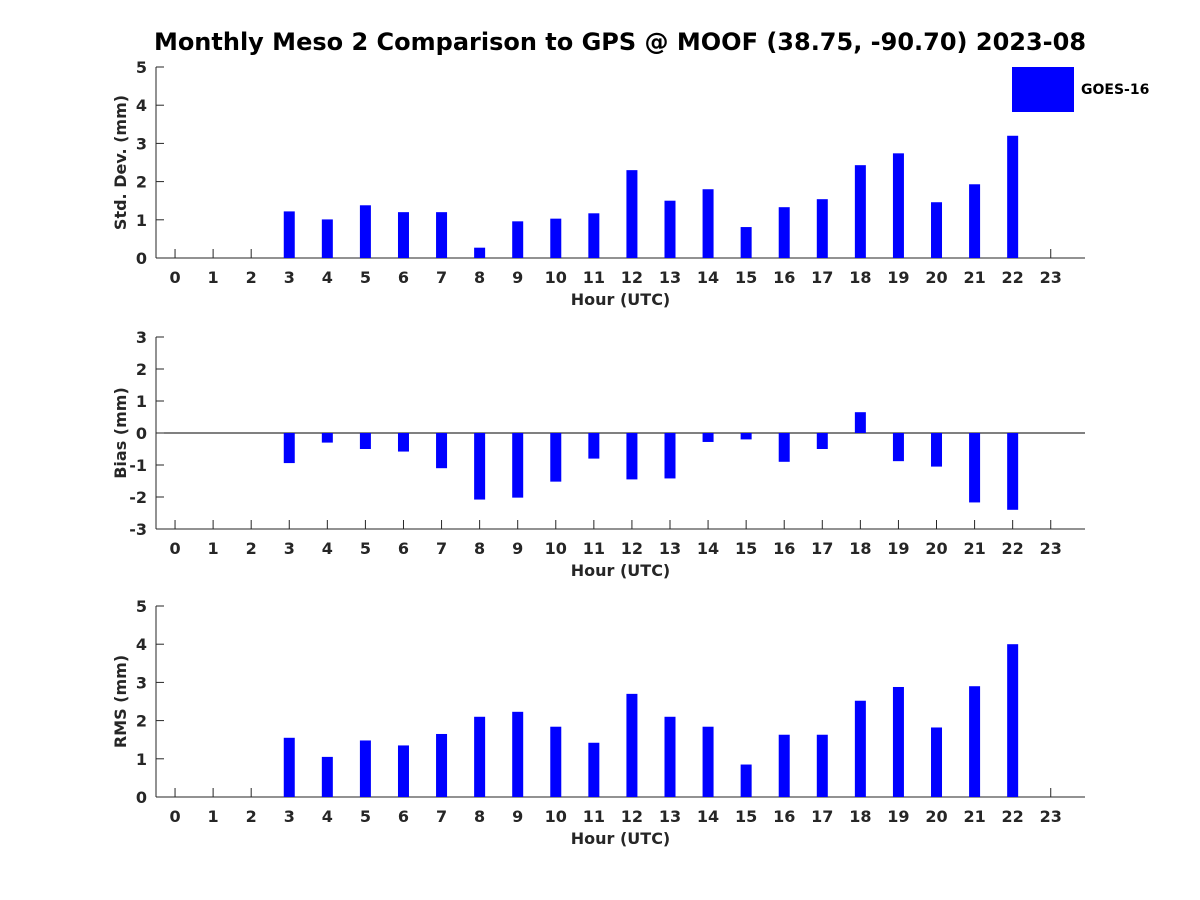  What do you see at coordinates (670, 816) in the screenshot?
I see `panel3-x-tick-label: 13` at bounding box center [670, 816].